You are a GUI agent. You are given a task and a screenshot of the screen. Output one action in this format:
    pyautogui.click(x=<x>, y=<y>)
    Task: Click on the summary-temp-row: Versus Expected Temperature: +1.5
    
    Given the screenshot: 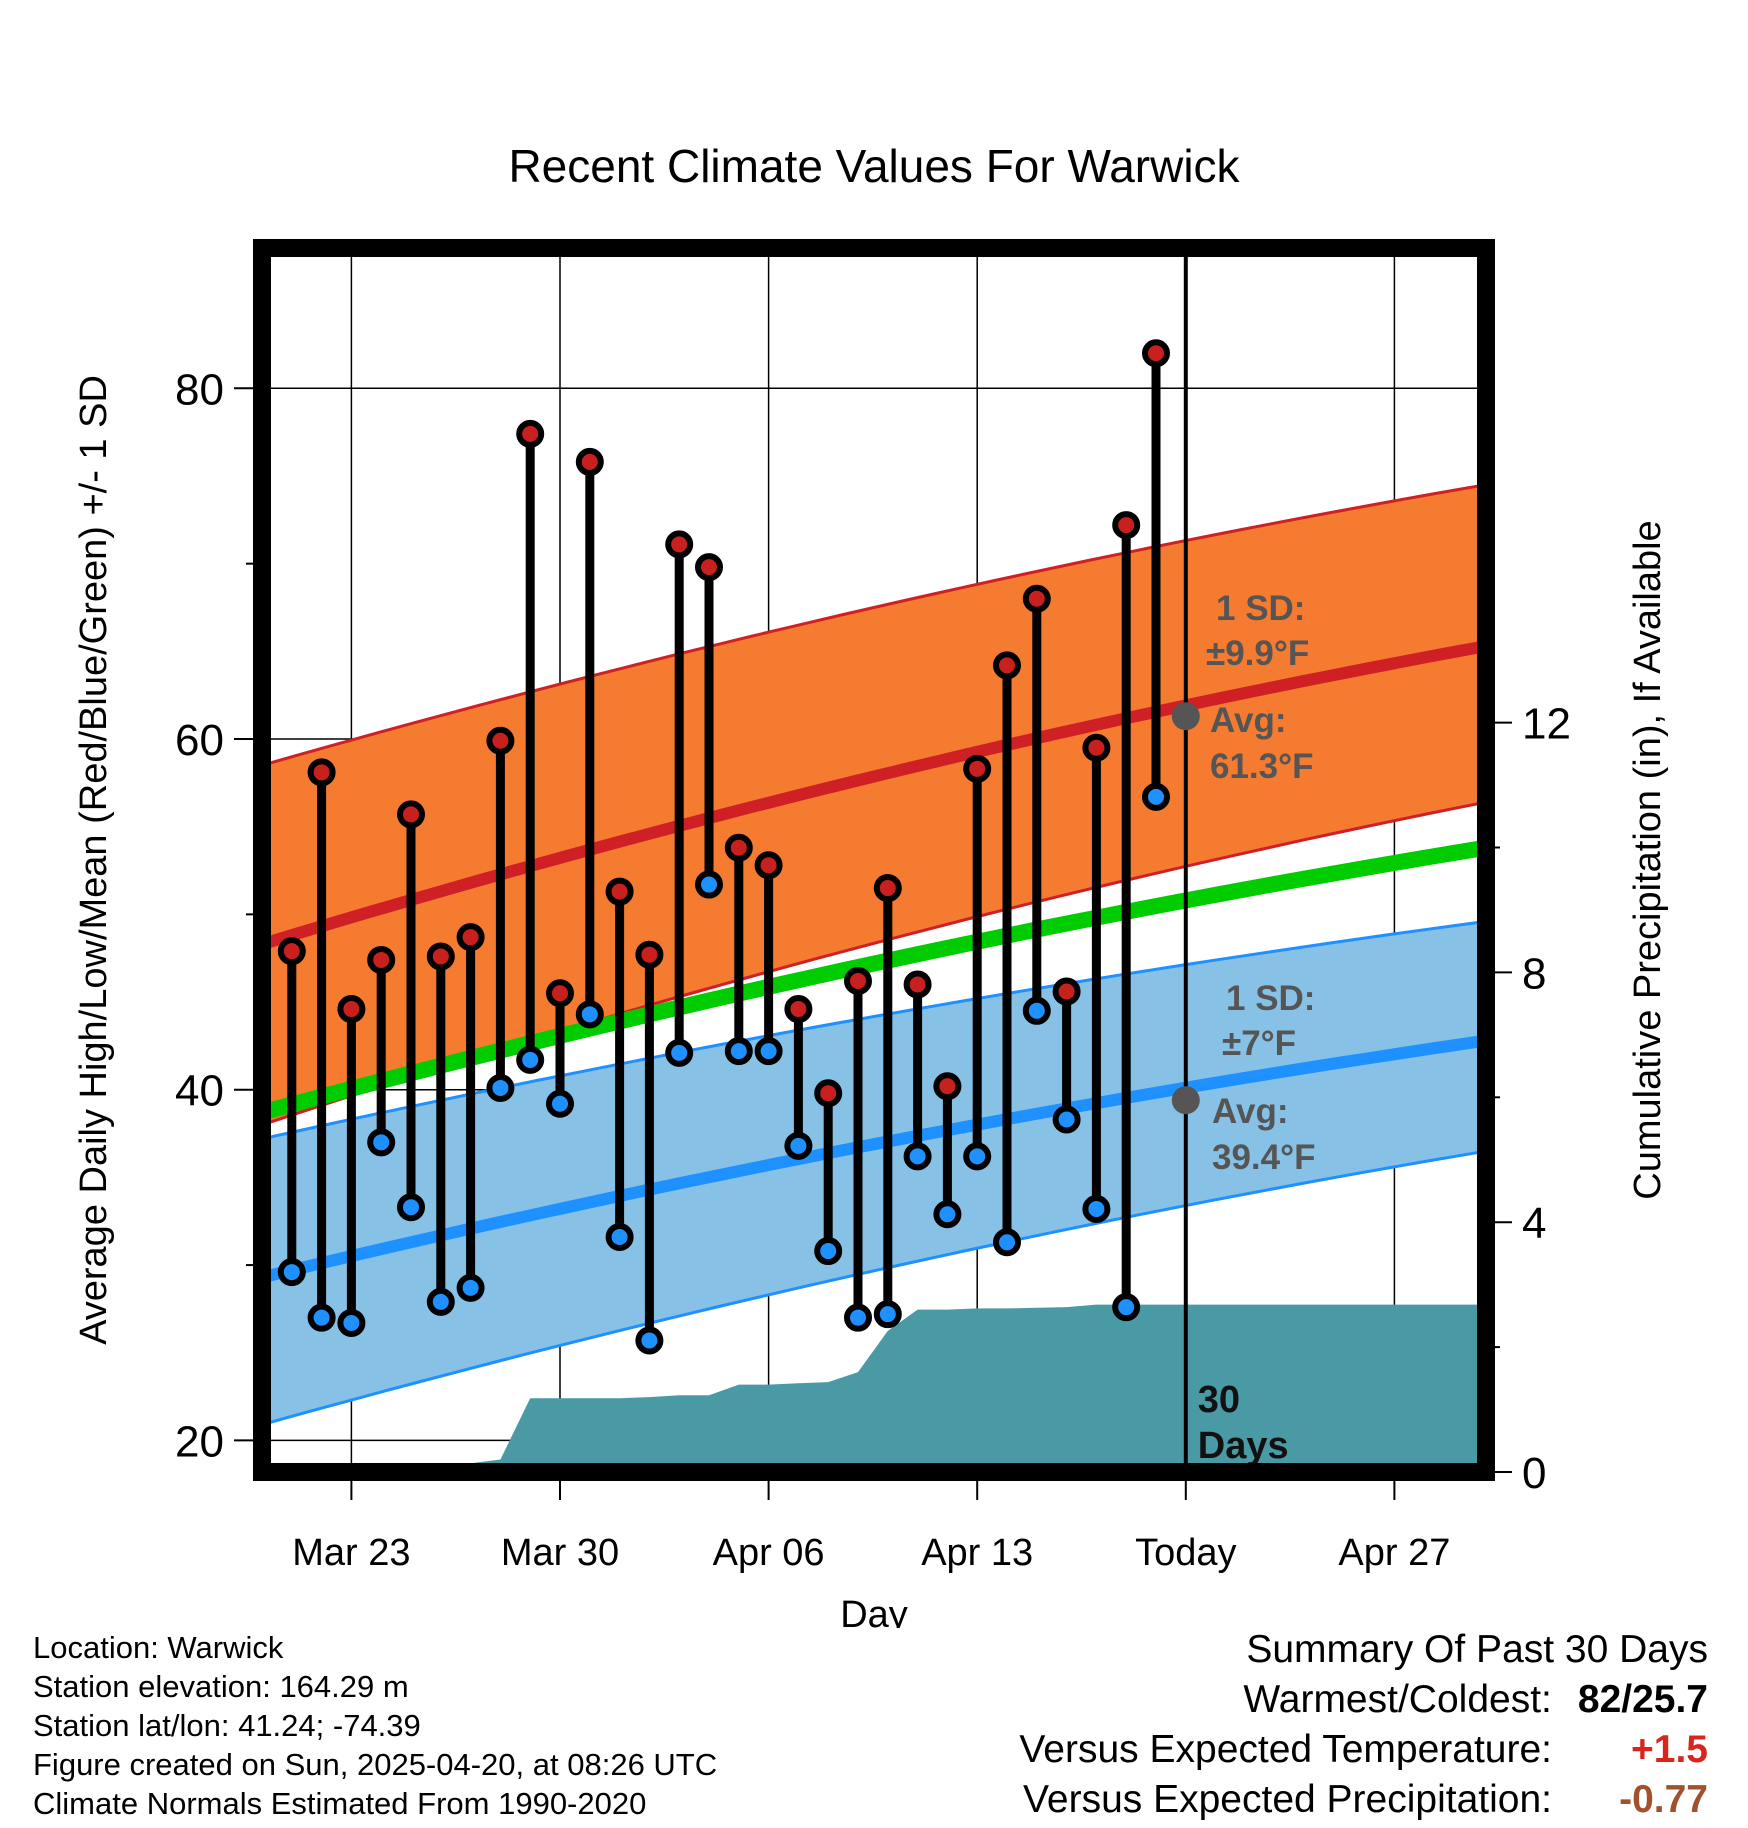 What is the action you would take?
    pyautogui.click(x=1258, y=1750)
    